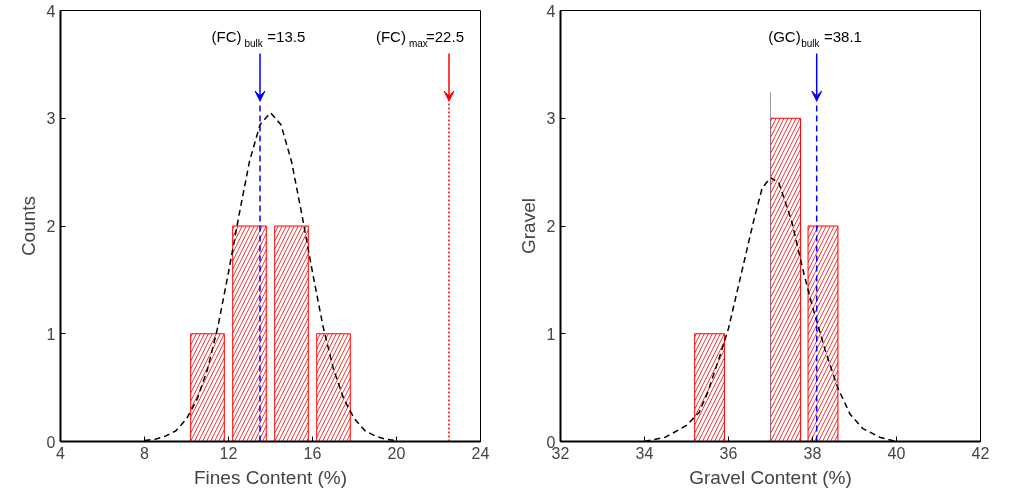 The image size is (1024, 495). I want to click on x-tick-label: 40, so click(896, 453).